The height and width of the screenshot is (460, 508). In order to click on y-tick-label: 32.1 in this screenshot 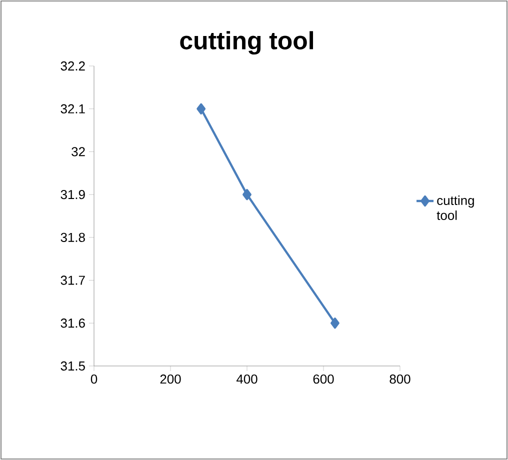, I will do `click(72, 109)`.